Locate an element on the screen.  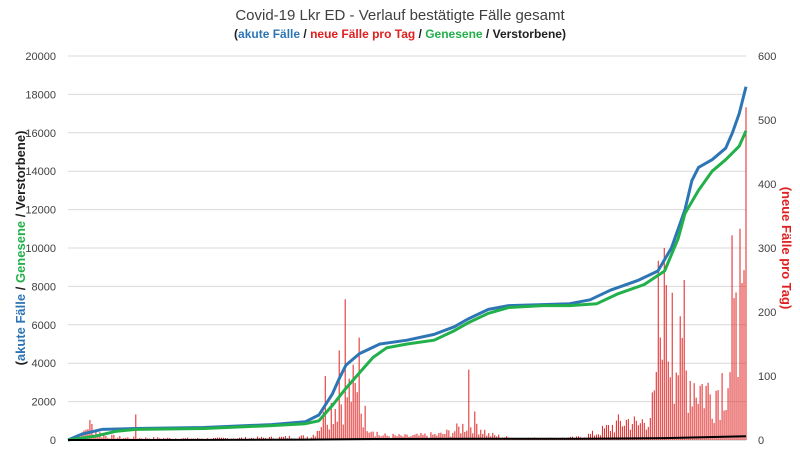
y-left-tick-label: 20000 is located at coordinates (40, 57).